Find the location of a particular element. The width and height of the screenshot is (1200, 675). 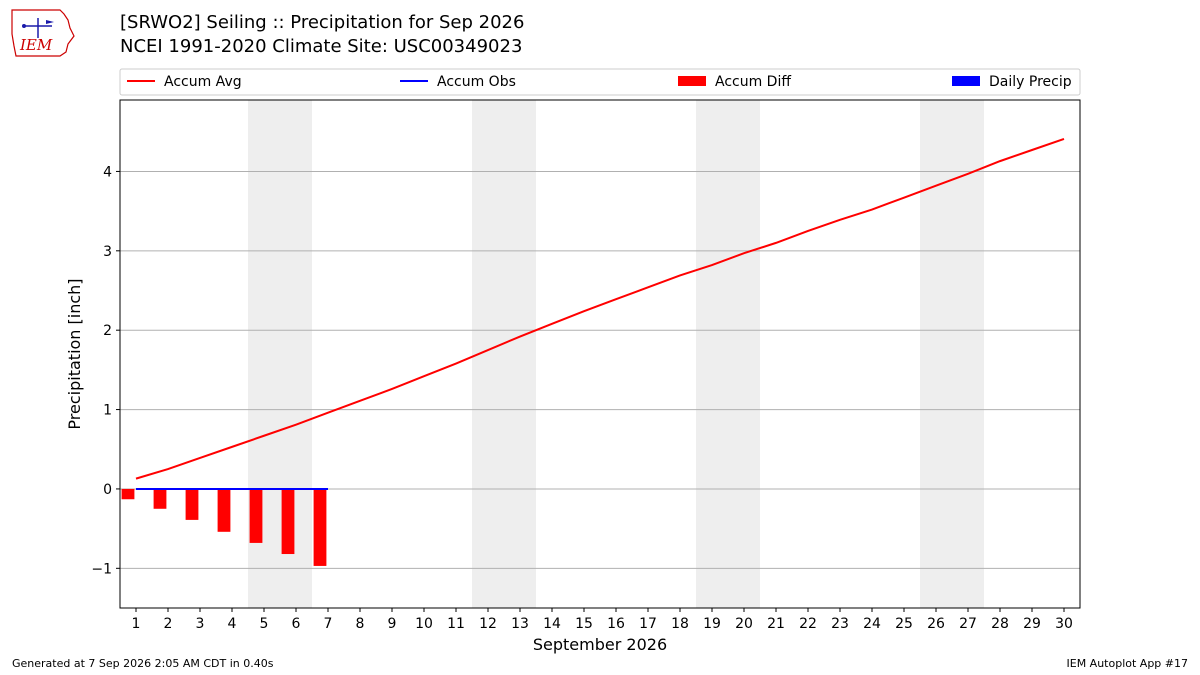

x-tick-label: 6 is located at coordinates (296, 624).